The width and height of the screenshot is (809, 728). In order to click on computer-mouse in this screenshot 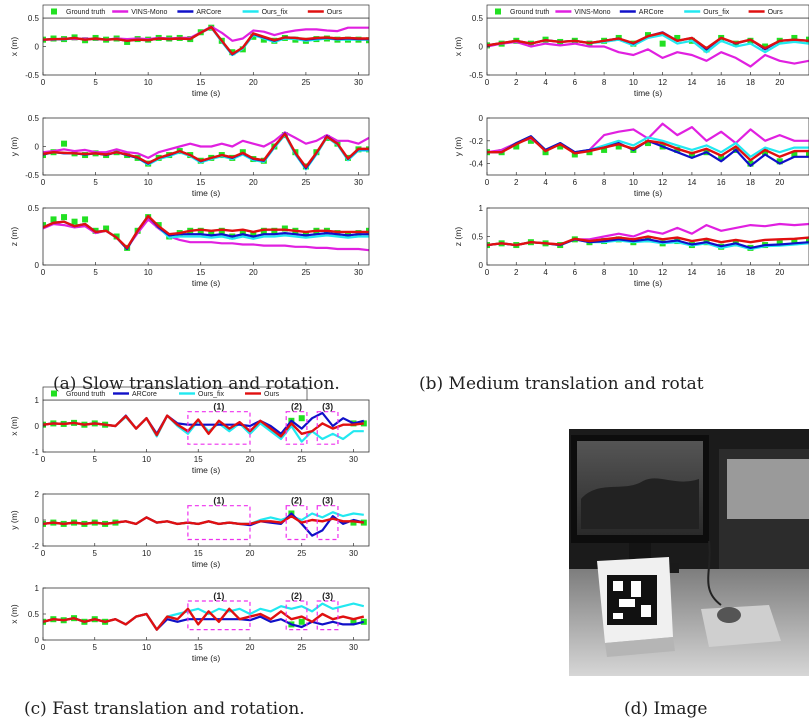, I will do `click(729, 615)`.